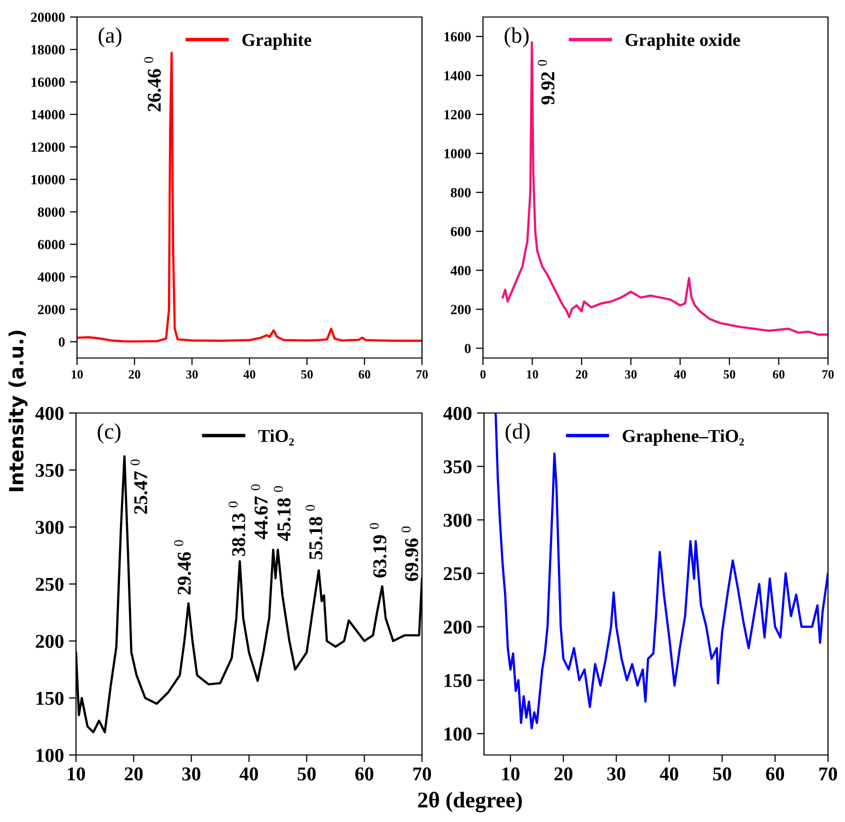  Describe the element at coordinates (48, 82) in the screenshot. I see `y-tick-label: 16000` at that location.